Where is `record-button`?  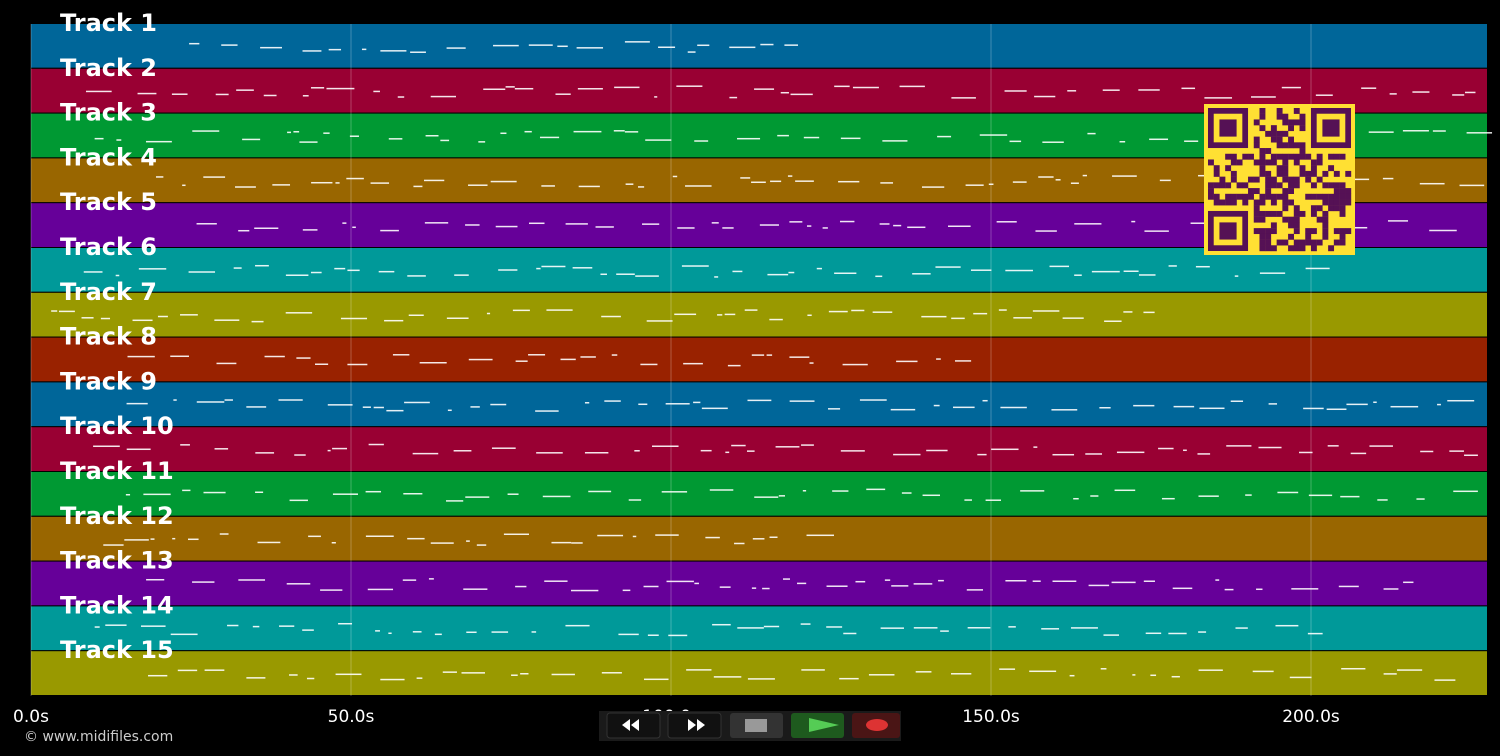 record-button is located at coordinates (876, 725).